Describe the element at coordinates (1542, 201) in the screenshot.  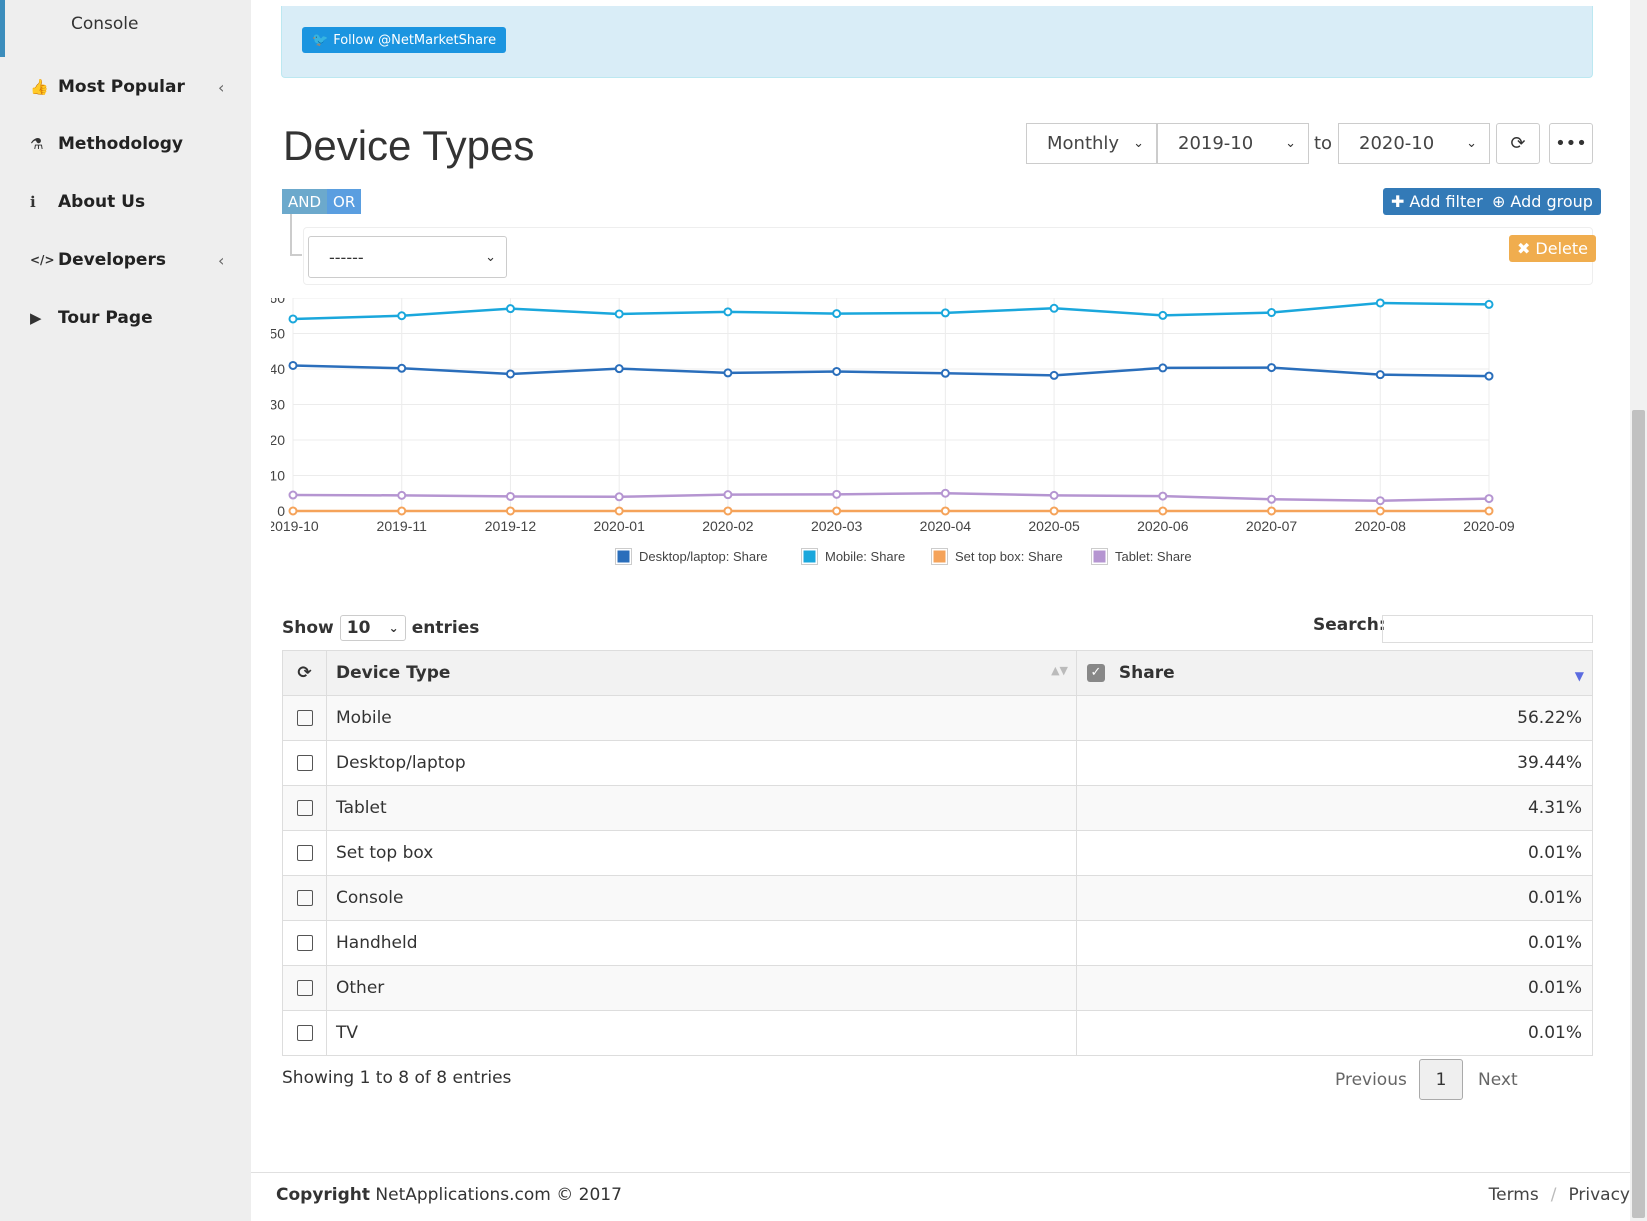
I see `add-group-button: ⊕ Add group` at that location.